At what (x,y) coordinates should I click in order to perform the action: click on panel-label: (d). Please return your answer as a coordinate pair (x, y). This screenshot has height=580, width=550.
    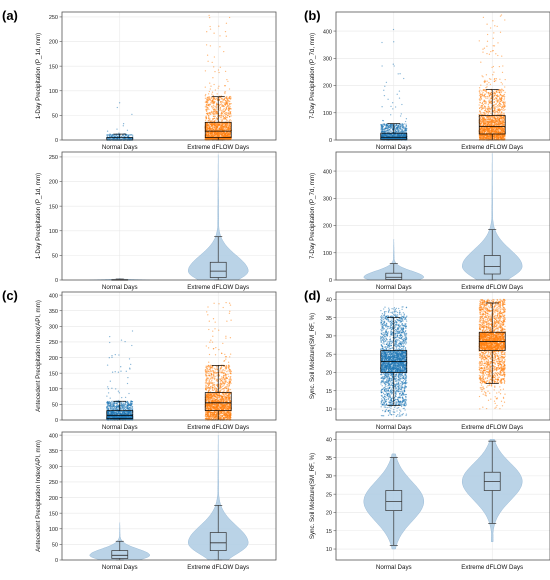
    Looking at the image, I should click on (312, 295).